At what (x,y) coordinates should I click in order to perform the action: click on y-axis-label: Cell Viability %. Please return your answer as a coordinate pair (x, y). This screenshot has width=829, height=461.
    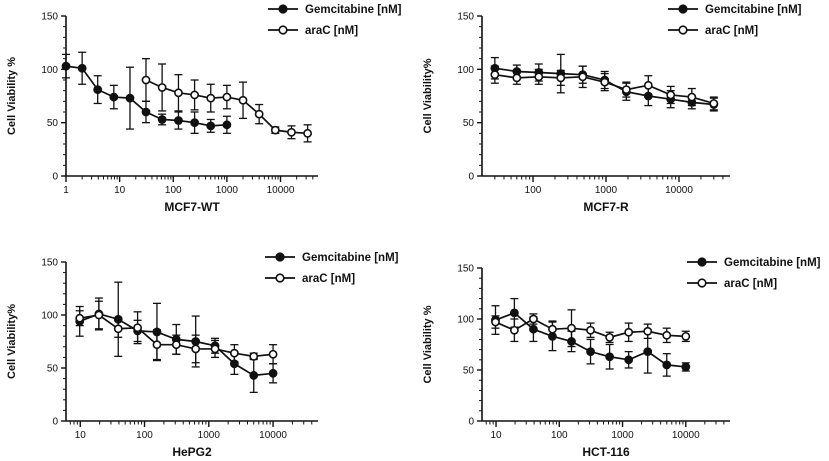
    Looking at the image, I should click on (428, 344).